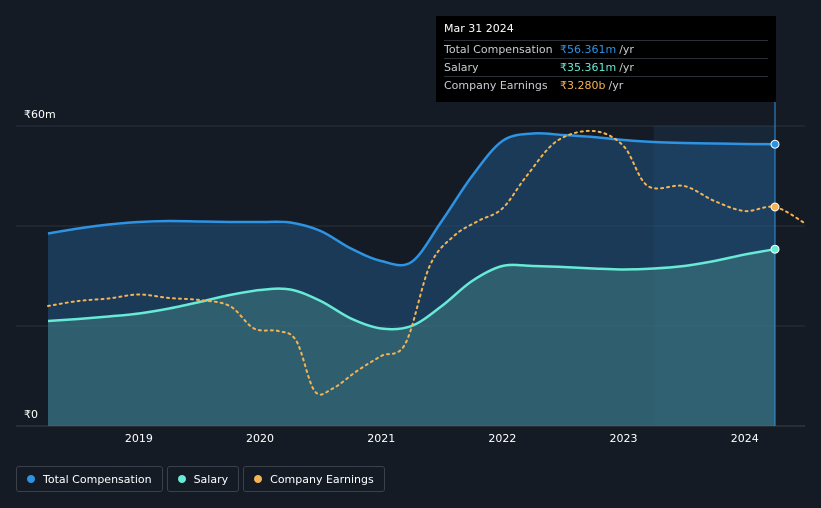 The image size is (821, 508). What do you see at coordinates (211, 479) in the screenshot?
I see `legend-label: Salary` at bounding box center [211, 479].